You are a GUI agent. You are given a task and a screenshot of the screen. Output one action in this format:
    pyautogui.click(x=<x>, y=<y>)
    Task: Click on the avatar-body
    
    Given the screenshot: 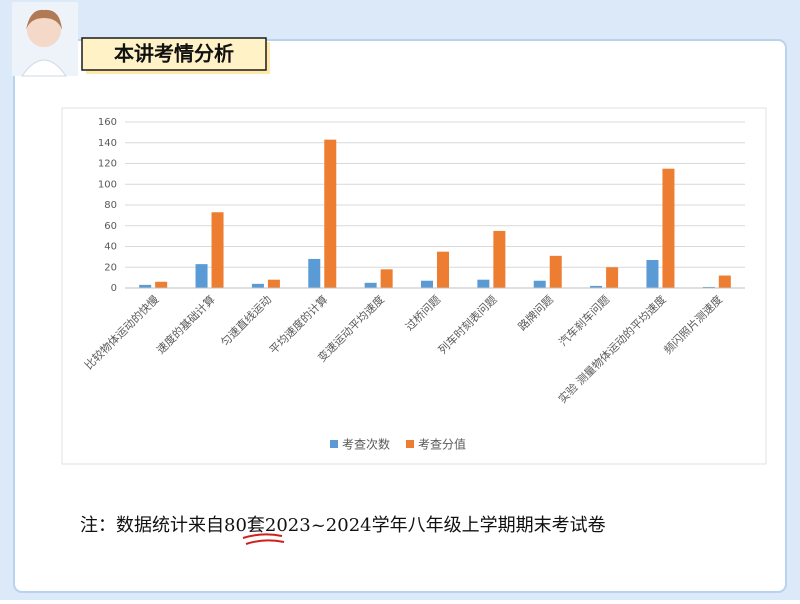 What is the action you would take?
    pyautogui.click(x=44, y=68)
    